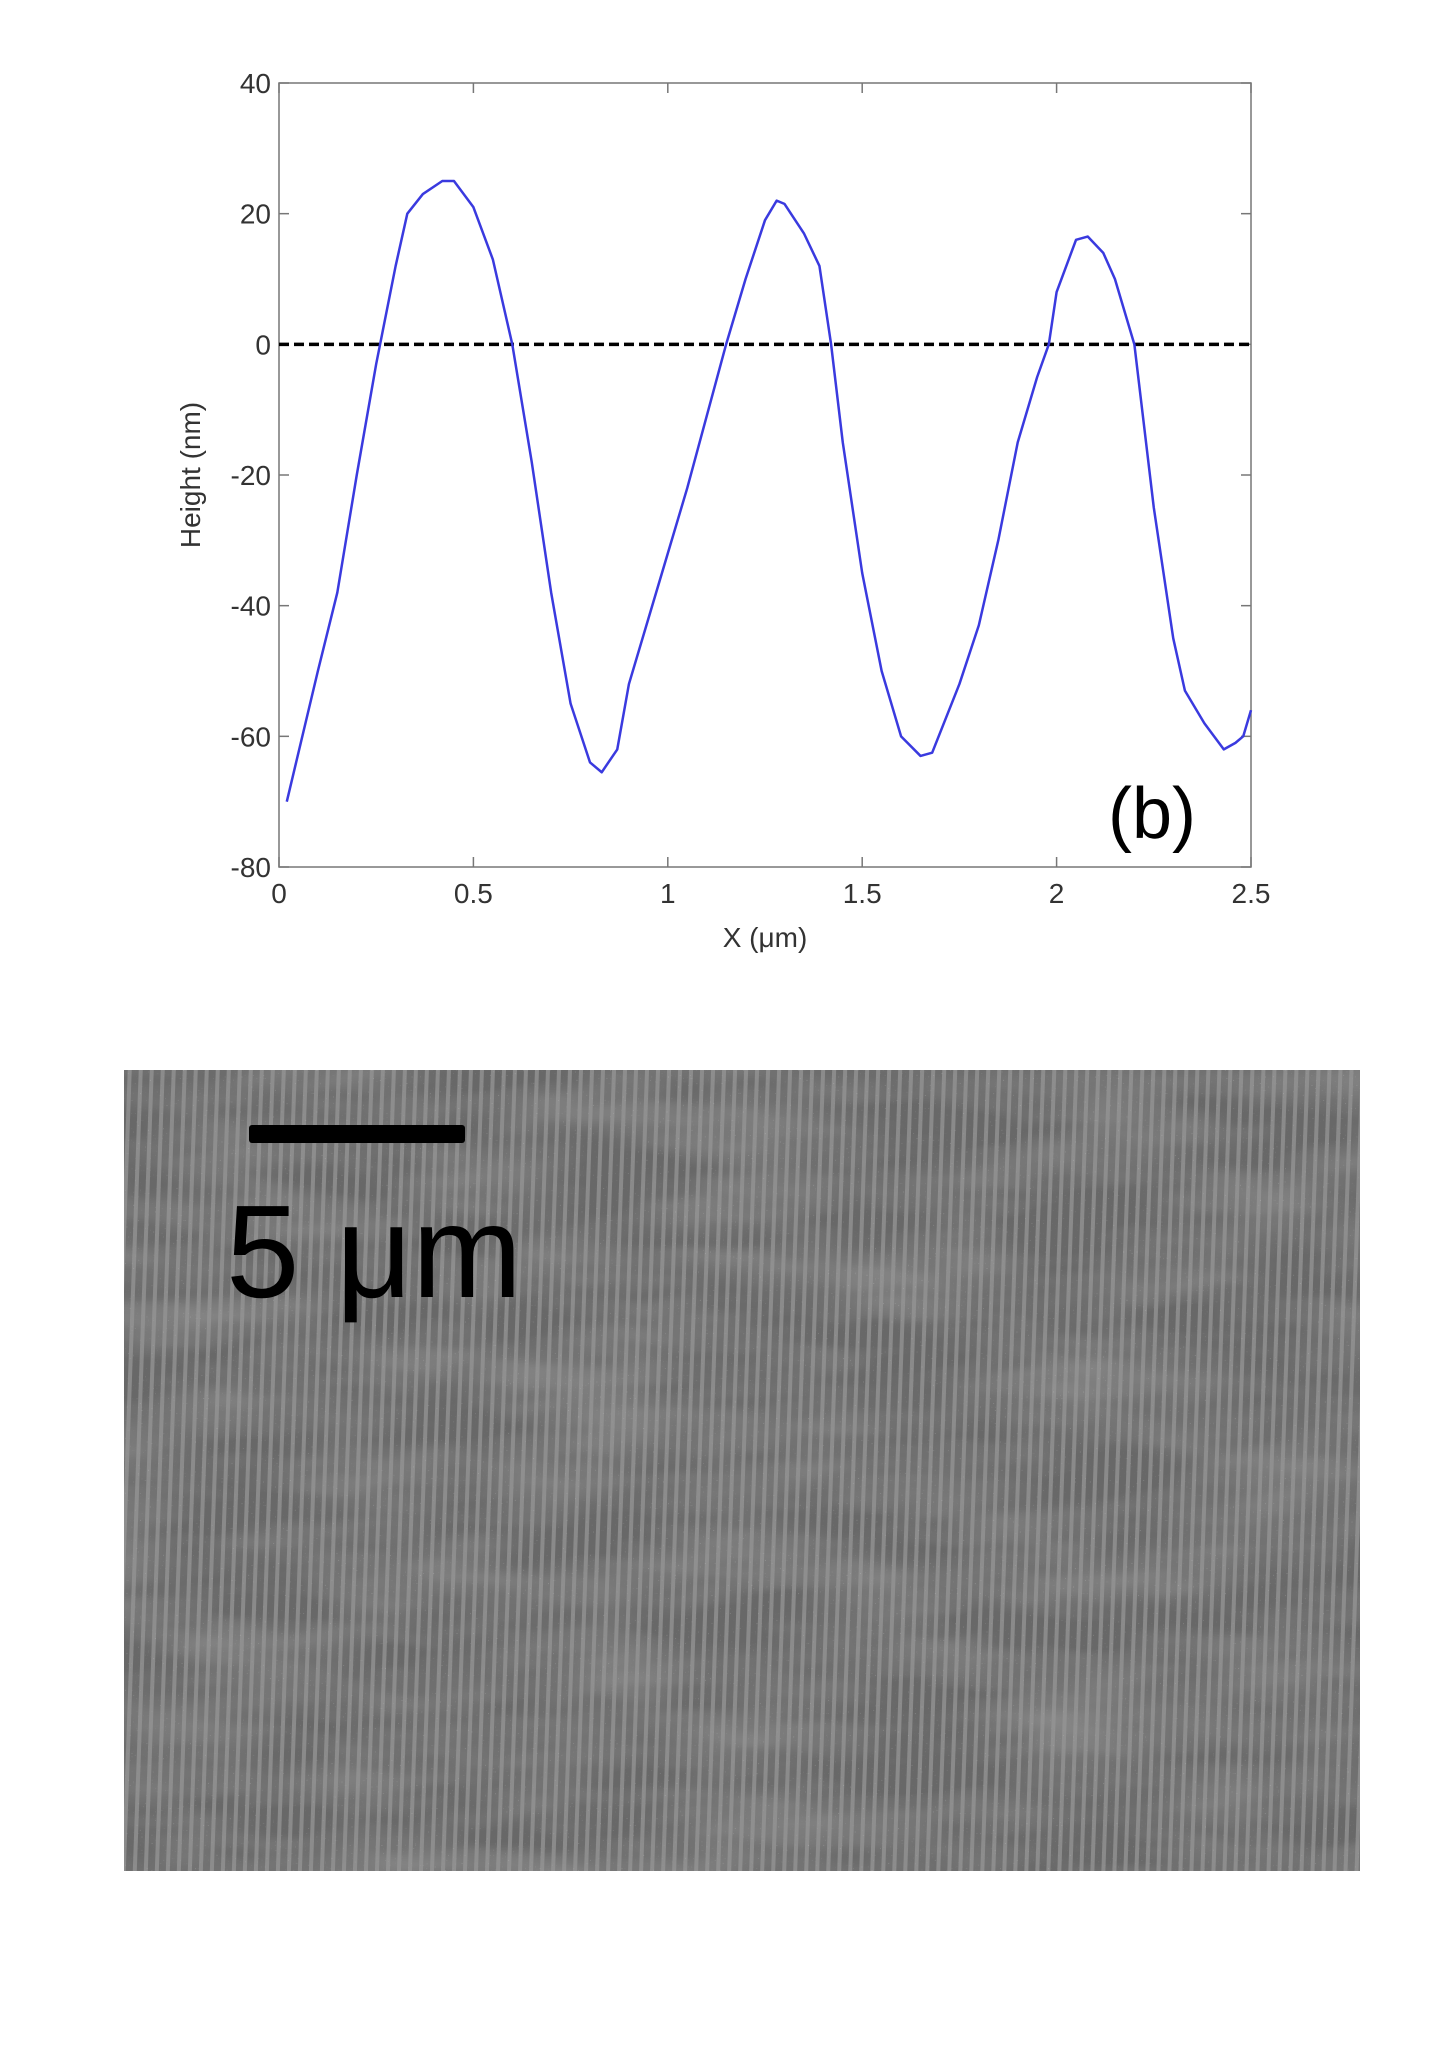 Image resolution: width=1440 pixels, height=2065 pixels. Describe the element at coordinates (473, 893) in the screenshot. I see `x-tick-label: 0.5` at that location.